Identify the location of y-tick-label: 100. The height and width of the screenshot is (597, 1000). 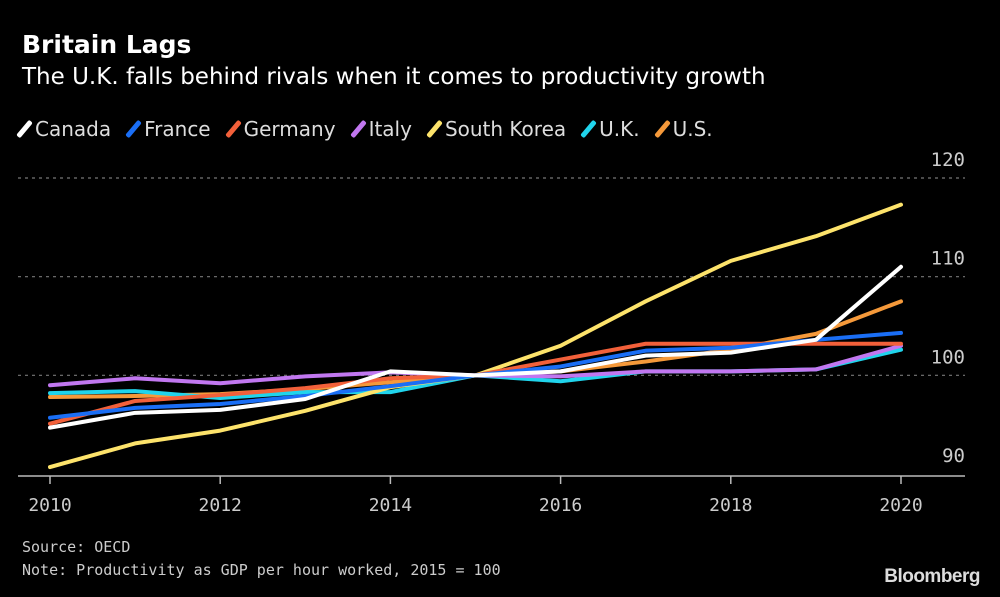
(948, 357).